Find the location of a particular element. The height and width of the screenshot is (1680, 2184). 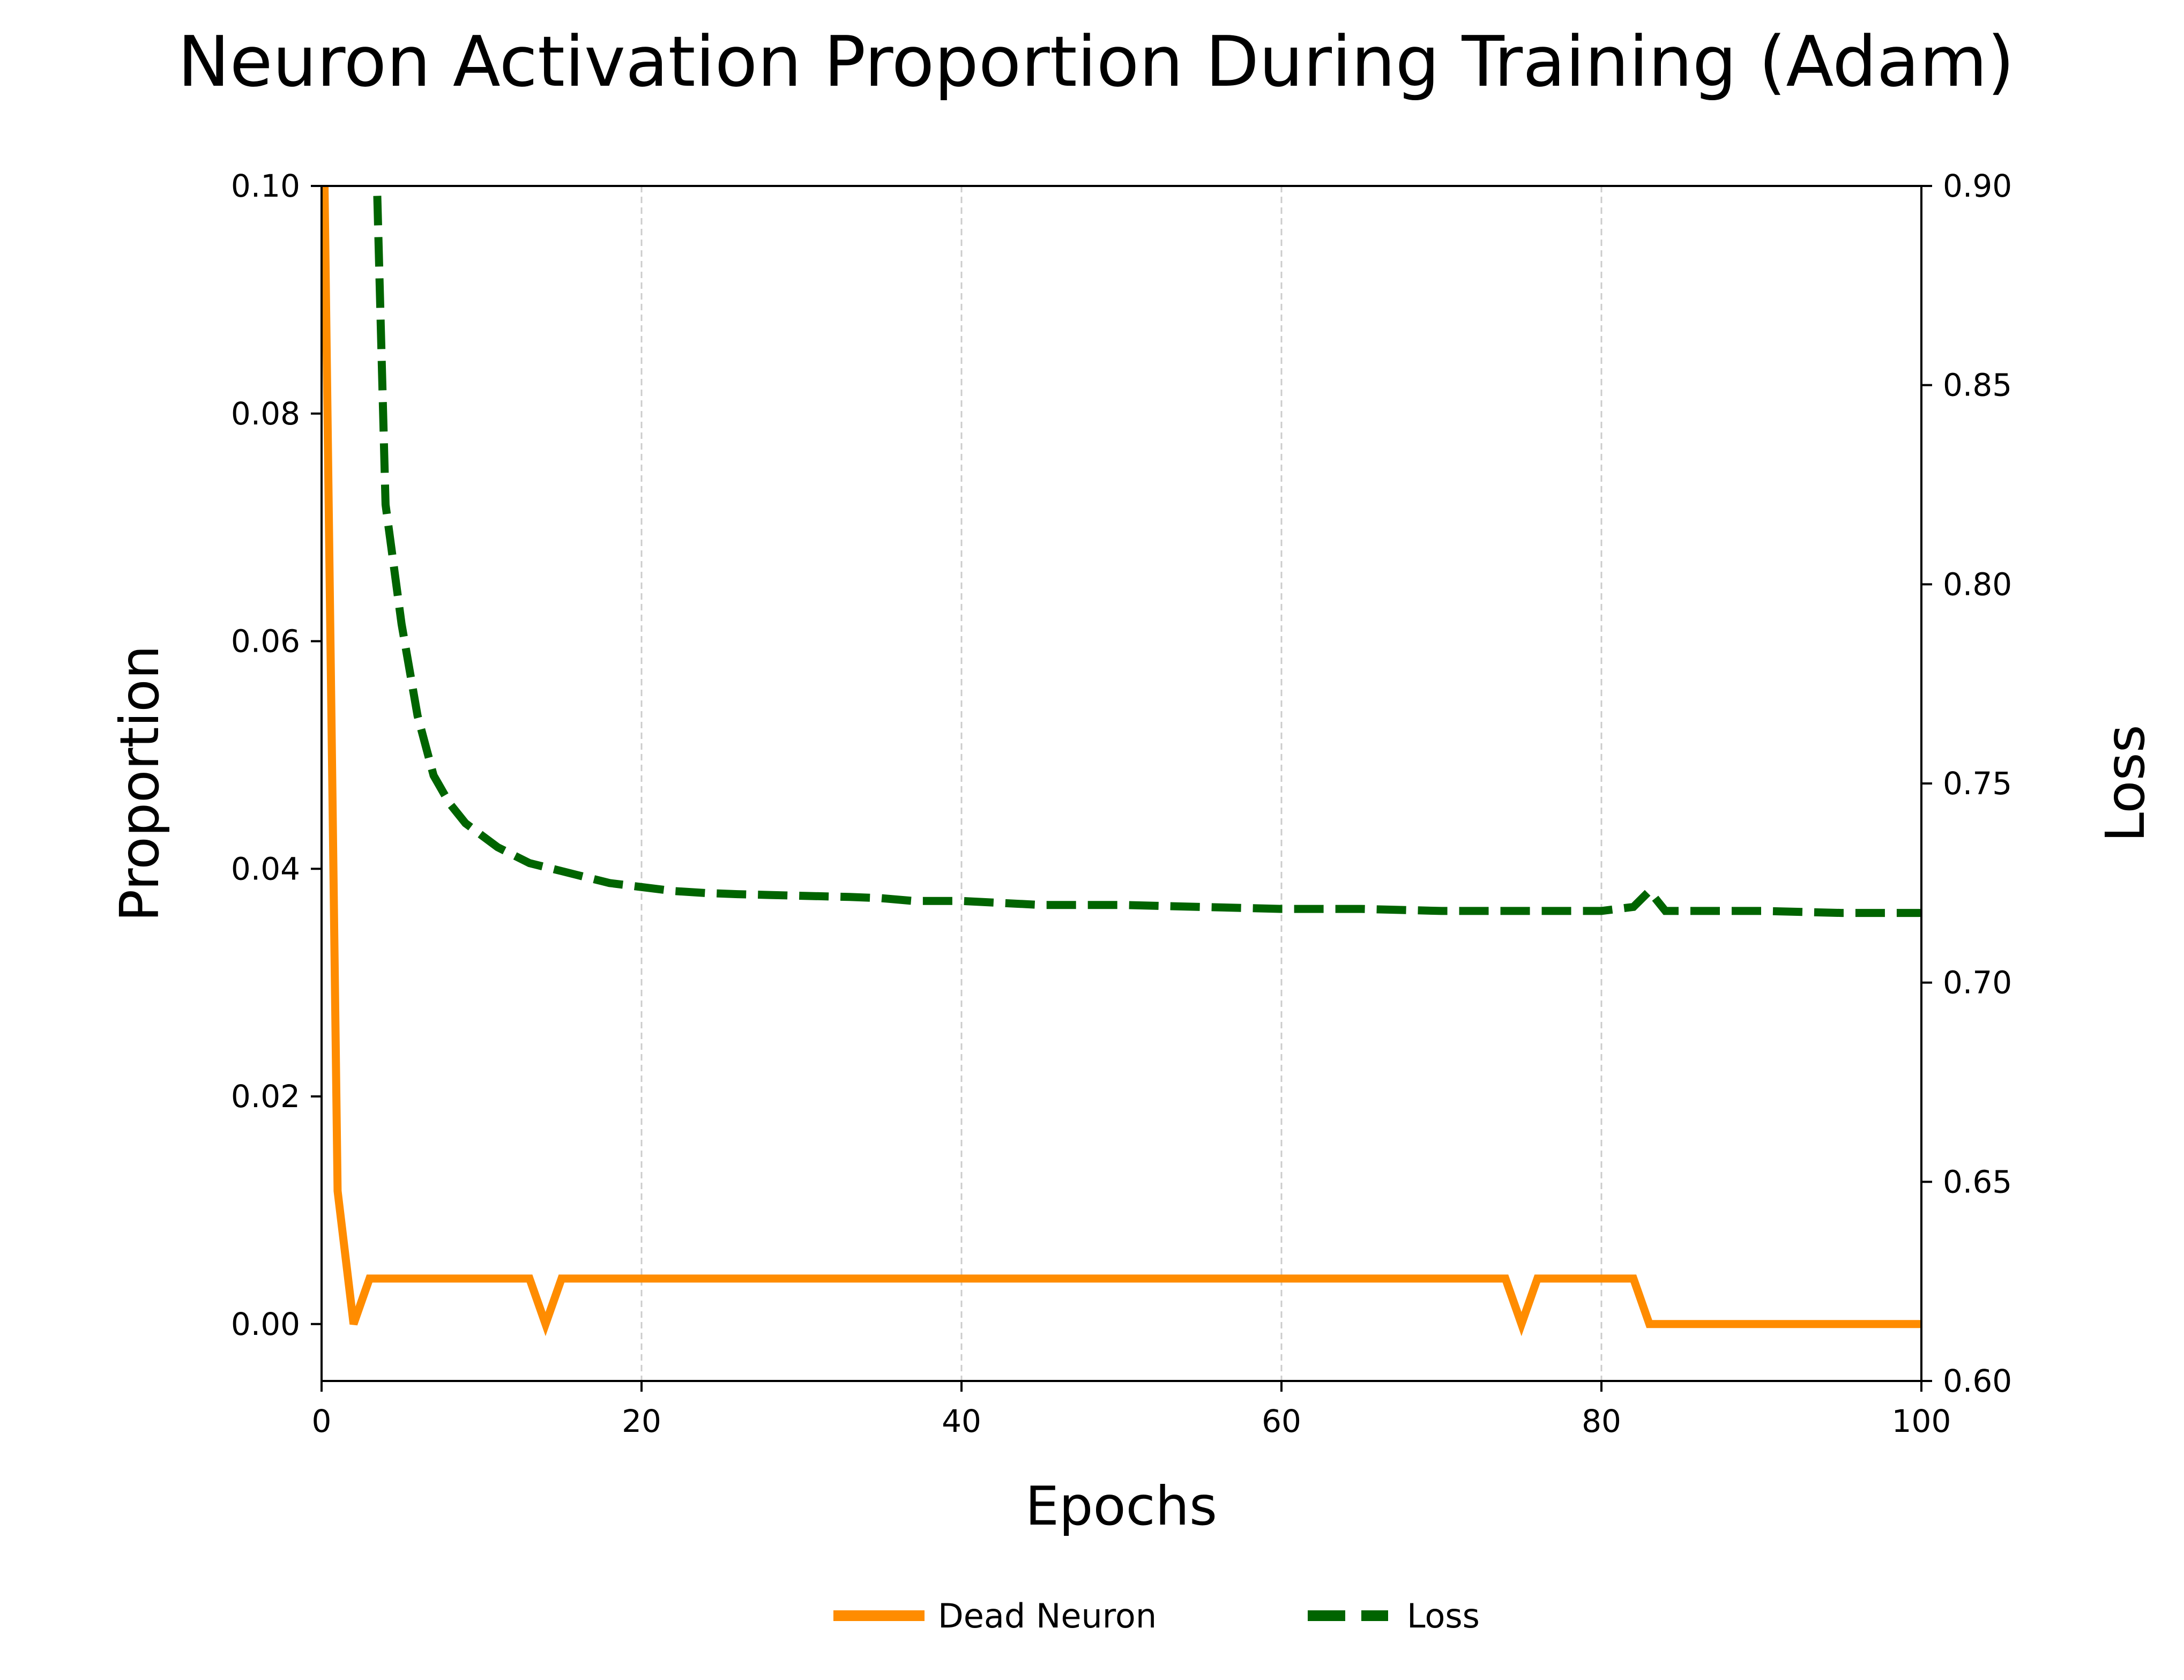

x-tick-label: 20 is located at coordinates (641, 1421).